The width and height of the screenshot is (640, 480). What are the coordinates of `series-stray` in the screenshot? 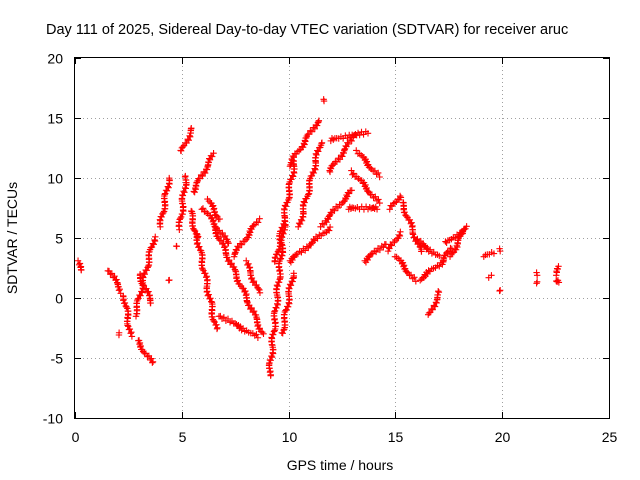 It's located at (147, 290).